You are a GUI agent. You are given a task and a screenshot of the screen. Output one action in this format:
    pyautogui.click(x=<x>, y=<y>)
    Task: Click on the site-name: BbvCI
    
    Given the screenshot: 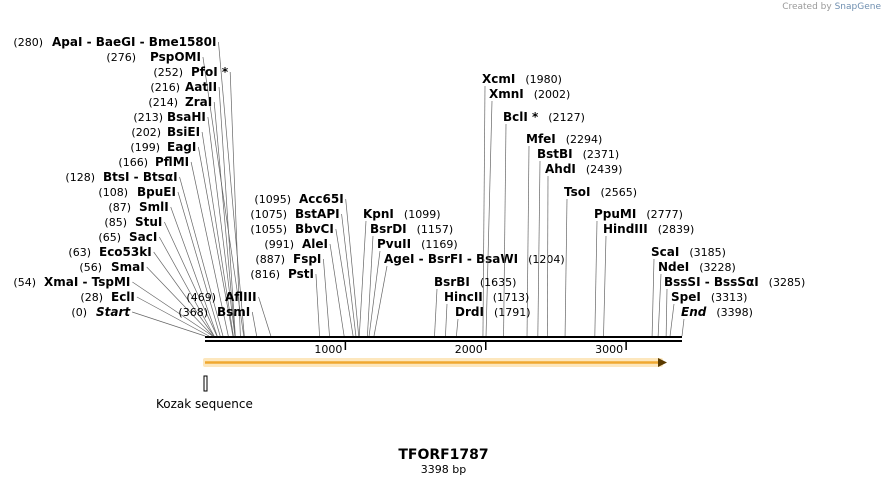 What is the action you would take?
    pyautogui.click(x=314, y=229)
    